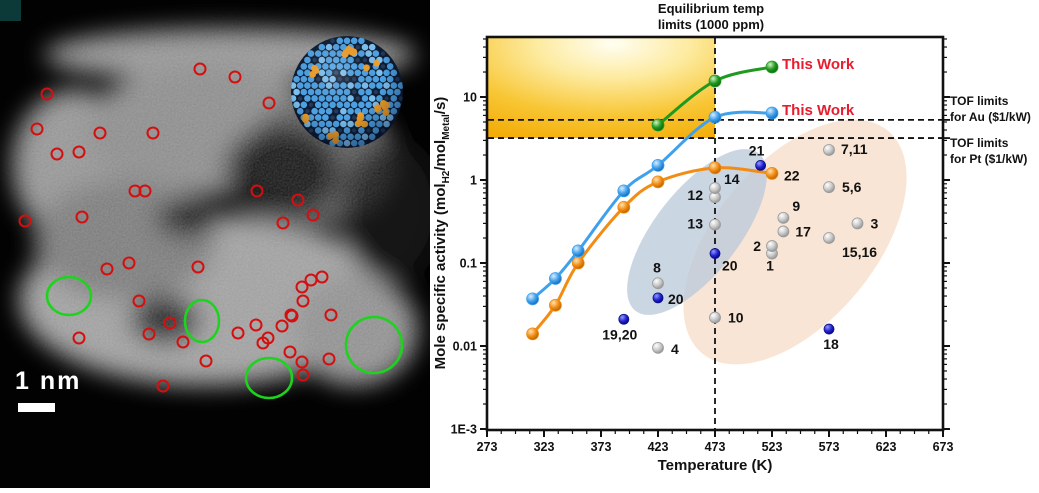 Image resolution: width=1039 pixels, height=493 pixels. I want to click on this-work-label-green: This Work, so click(818, 64).